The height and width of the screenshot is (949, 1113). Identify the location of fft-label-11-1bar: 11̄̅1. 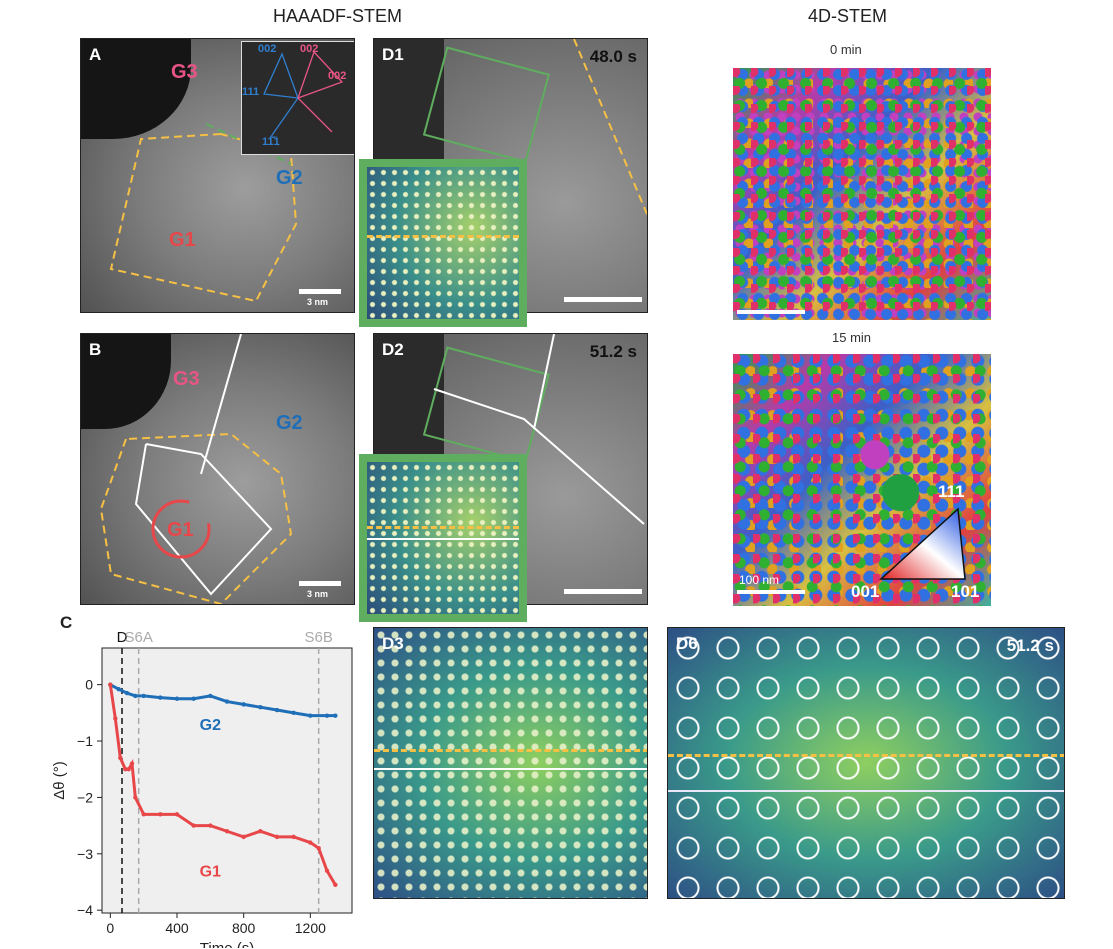
(271, 142).